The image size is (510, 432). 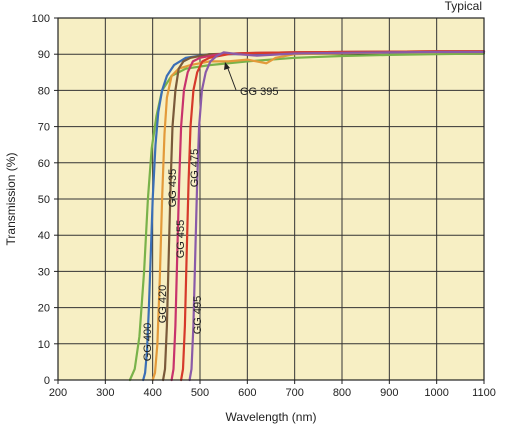 I want to click on y-tick-label: 70, so click(x=44, y=128).